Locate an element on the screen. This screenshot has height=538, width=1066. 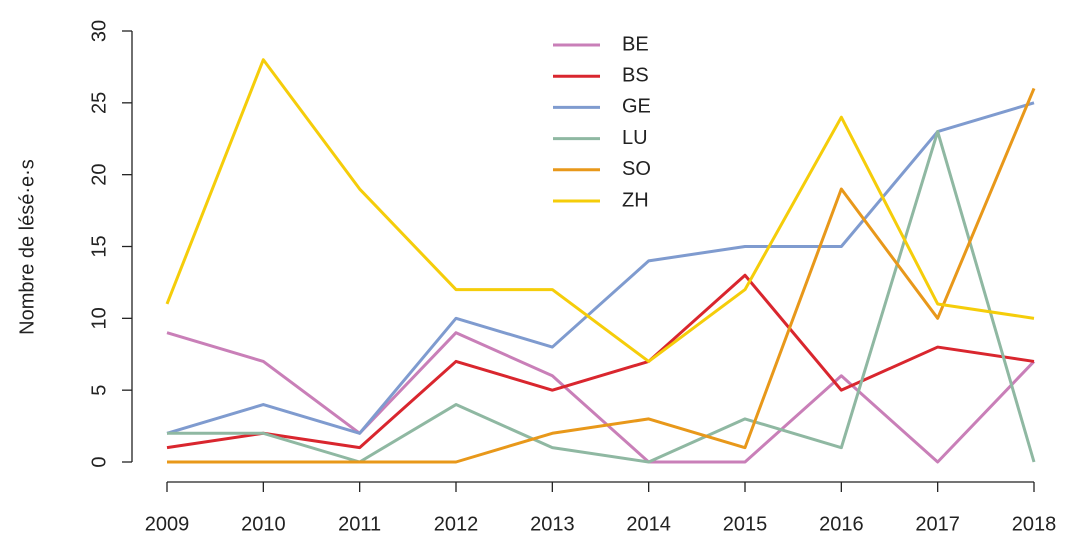
x-tick-label: 2014 is located at coordinates (648, 524).